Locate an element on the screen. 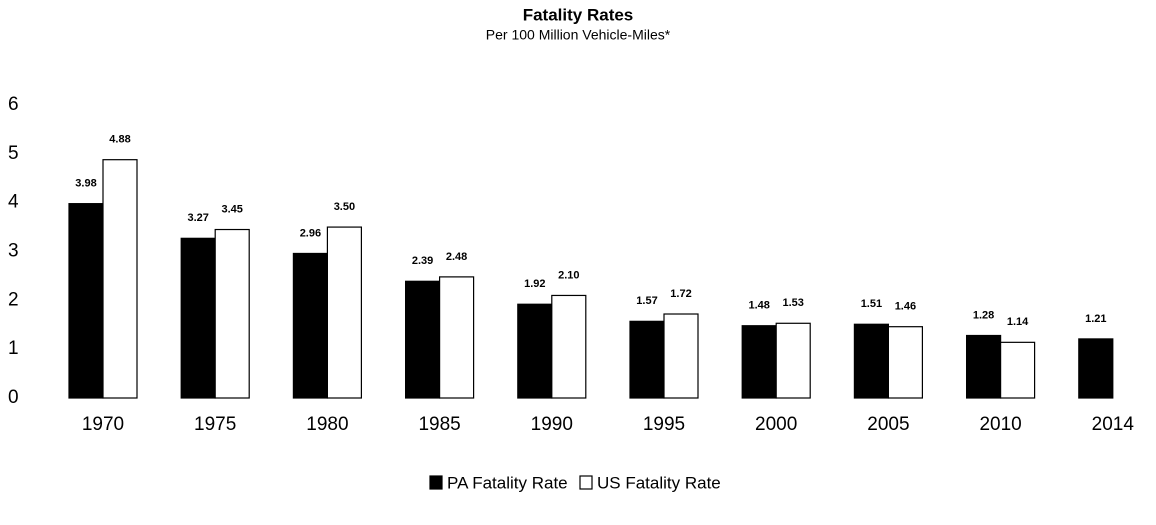  data-label: 1.92 is located at coordinates (534, 284).